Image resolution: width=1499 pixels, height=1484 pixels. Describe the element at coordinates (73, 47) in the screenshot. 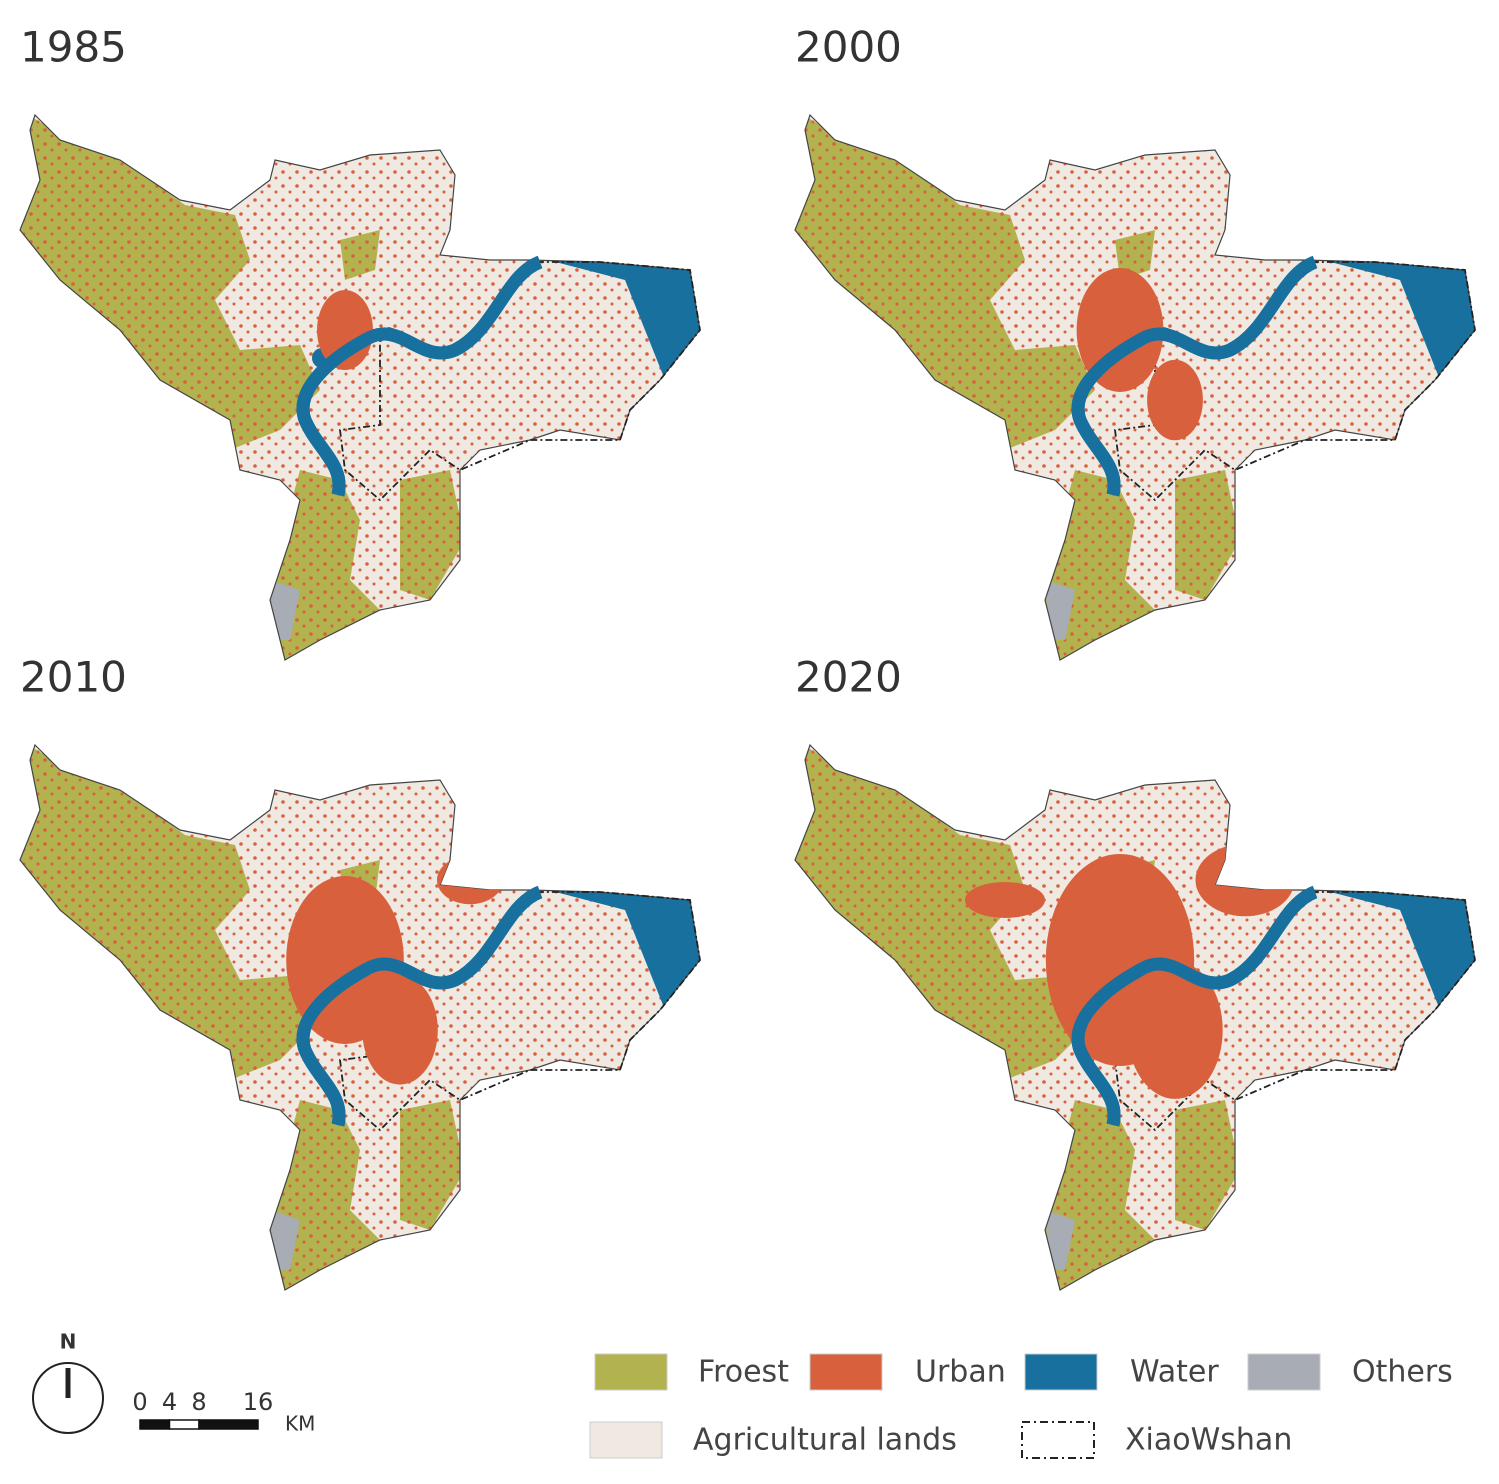

I see `panel-title: 1985` at that location.